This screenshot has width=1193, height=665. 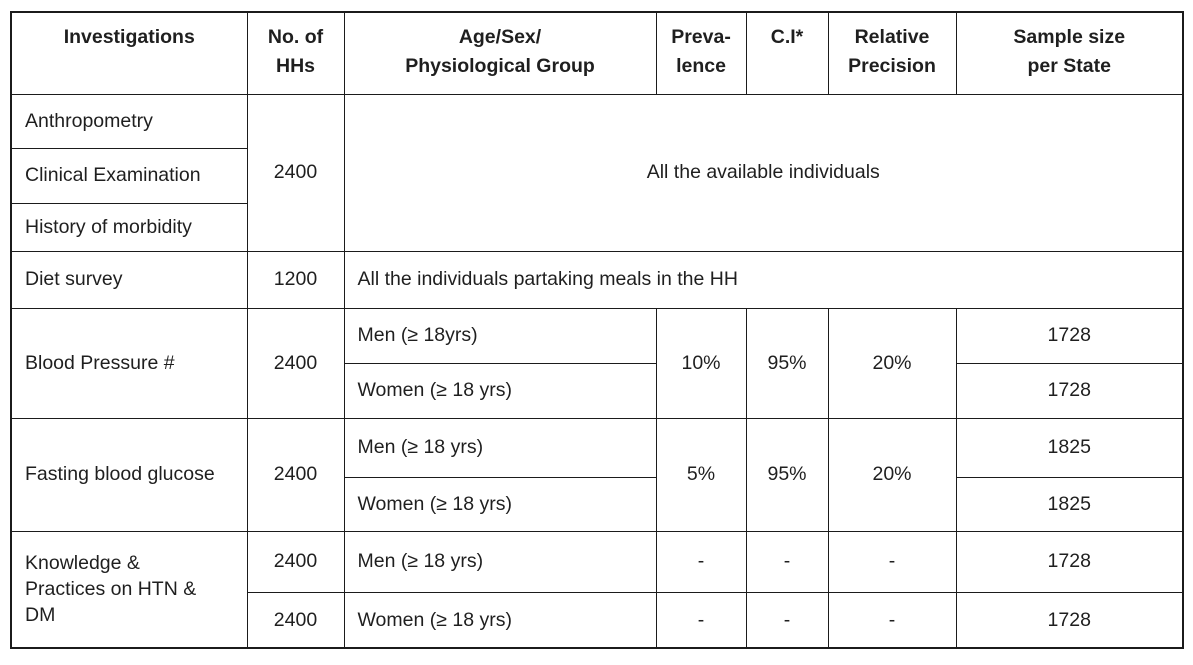 I want to click on cell-fbg-ci: 95%, so click(x=787, y=474).